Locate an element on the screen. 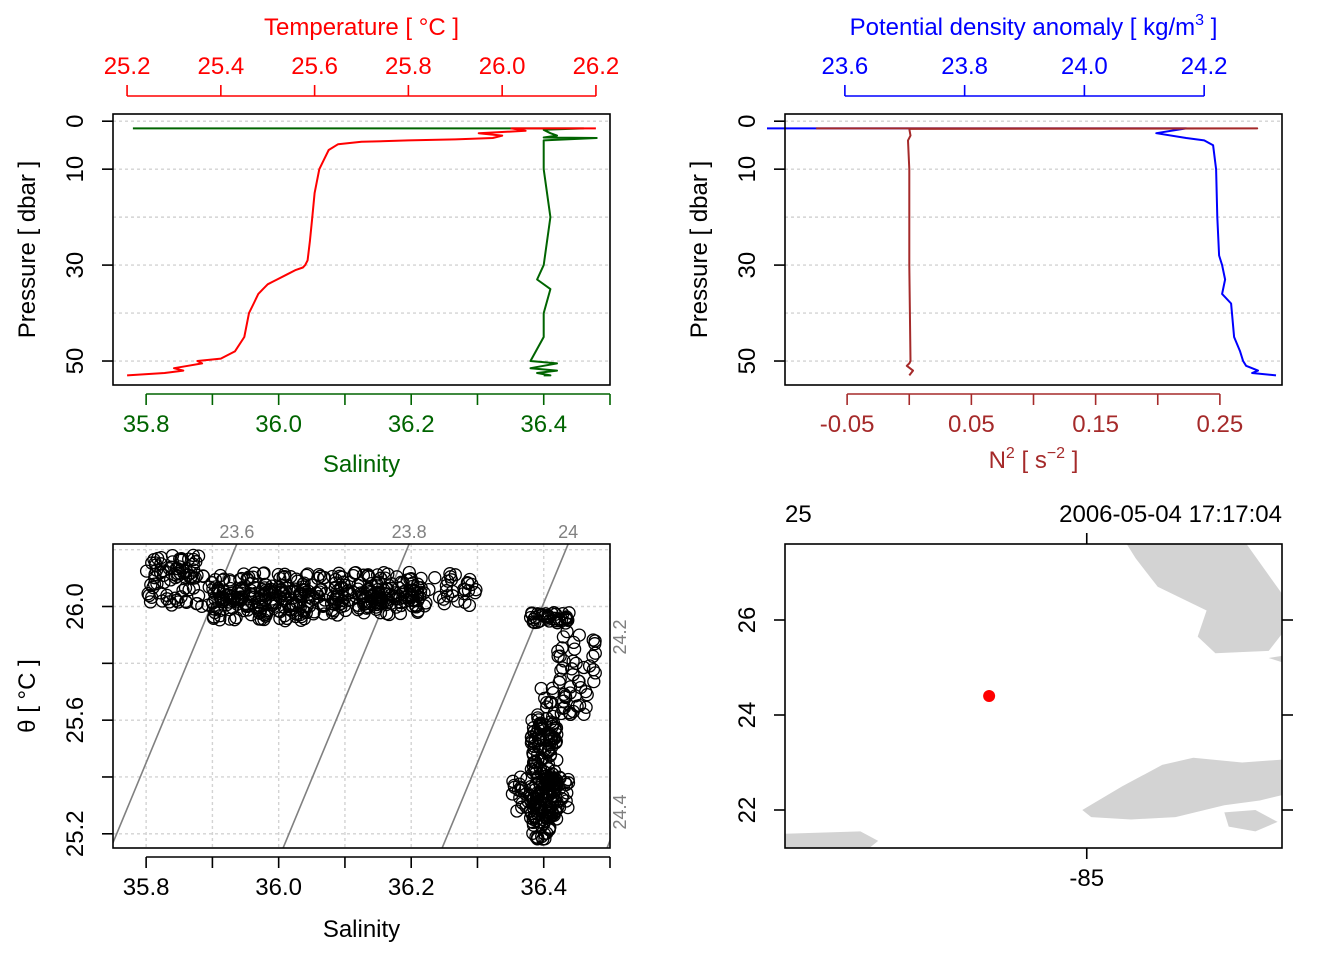  station-marker is located at coordinates (989, 696).